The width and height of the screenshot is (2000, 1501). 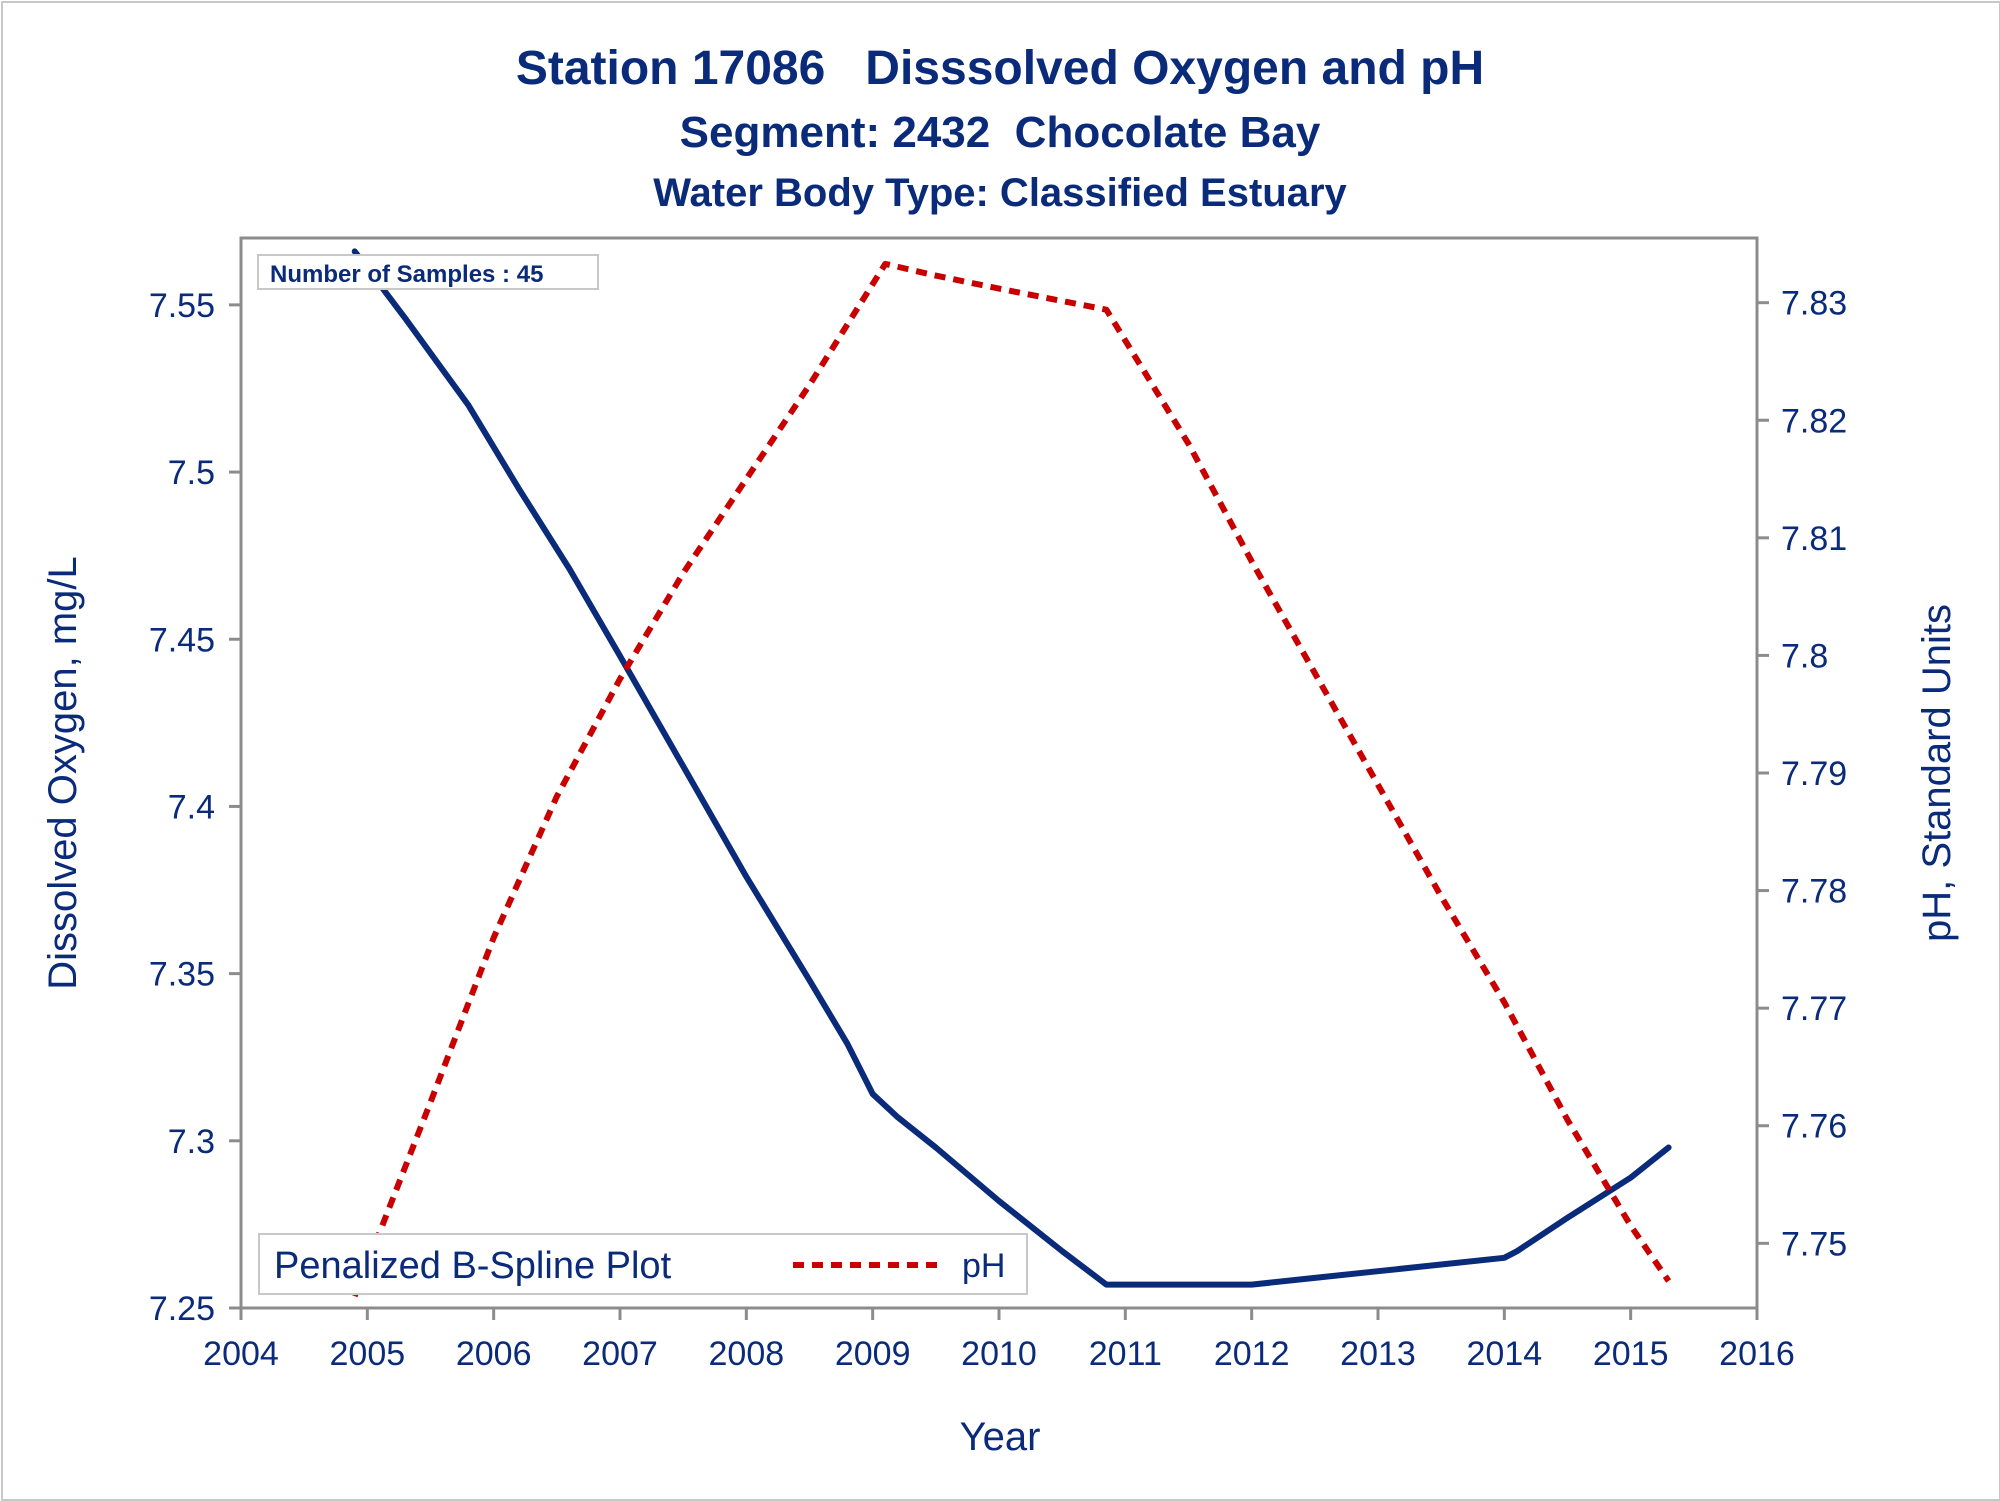 What do you see at coordinates (999, 1354) in the screenshot?
I see `x-tick-label: 2010` at bounding box center [999, 1354].